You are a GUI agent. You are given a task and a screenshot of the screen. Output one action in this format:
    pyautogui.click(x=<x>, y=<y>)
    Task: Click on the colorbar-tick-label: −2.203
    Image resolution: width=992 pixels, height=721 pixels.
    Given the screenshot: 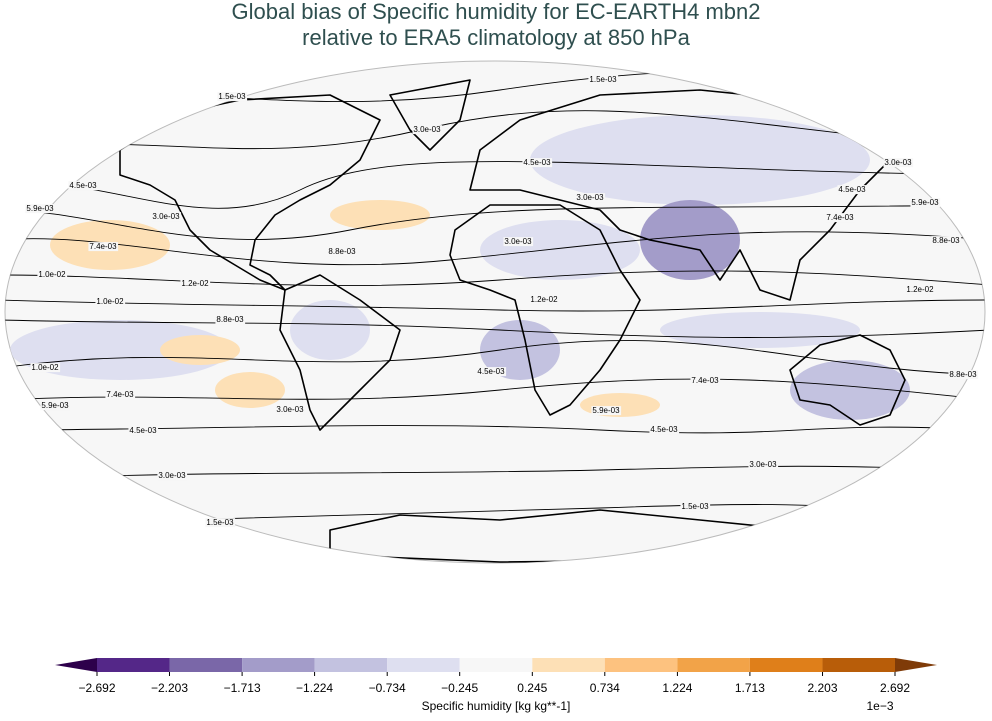 What is the action you would take?
    pyautogui.click(x=169, y=688)
    